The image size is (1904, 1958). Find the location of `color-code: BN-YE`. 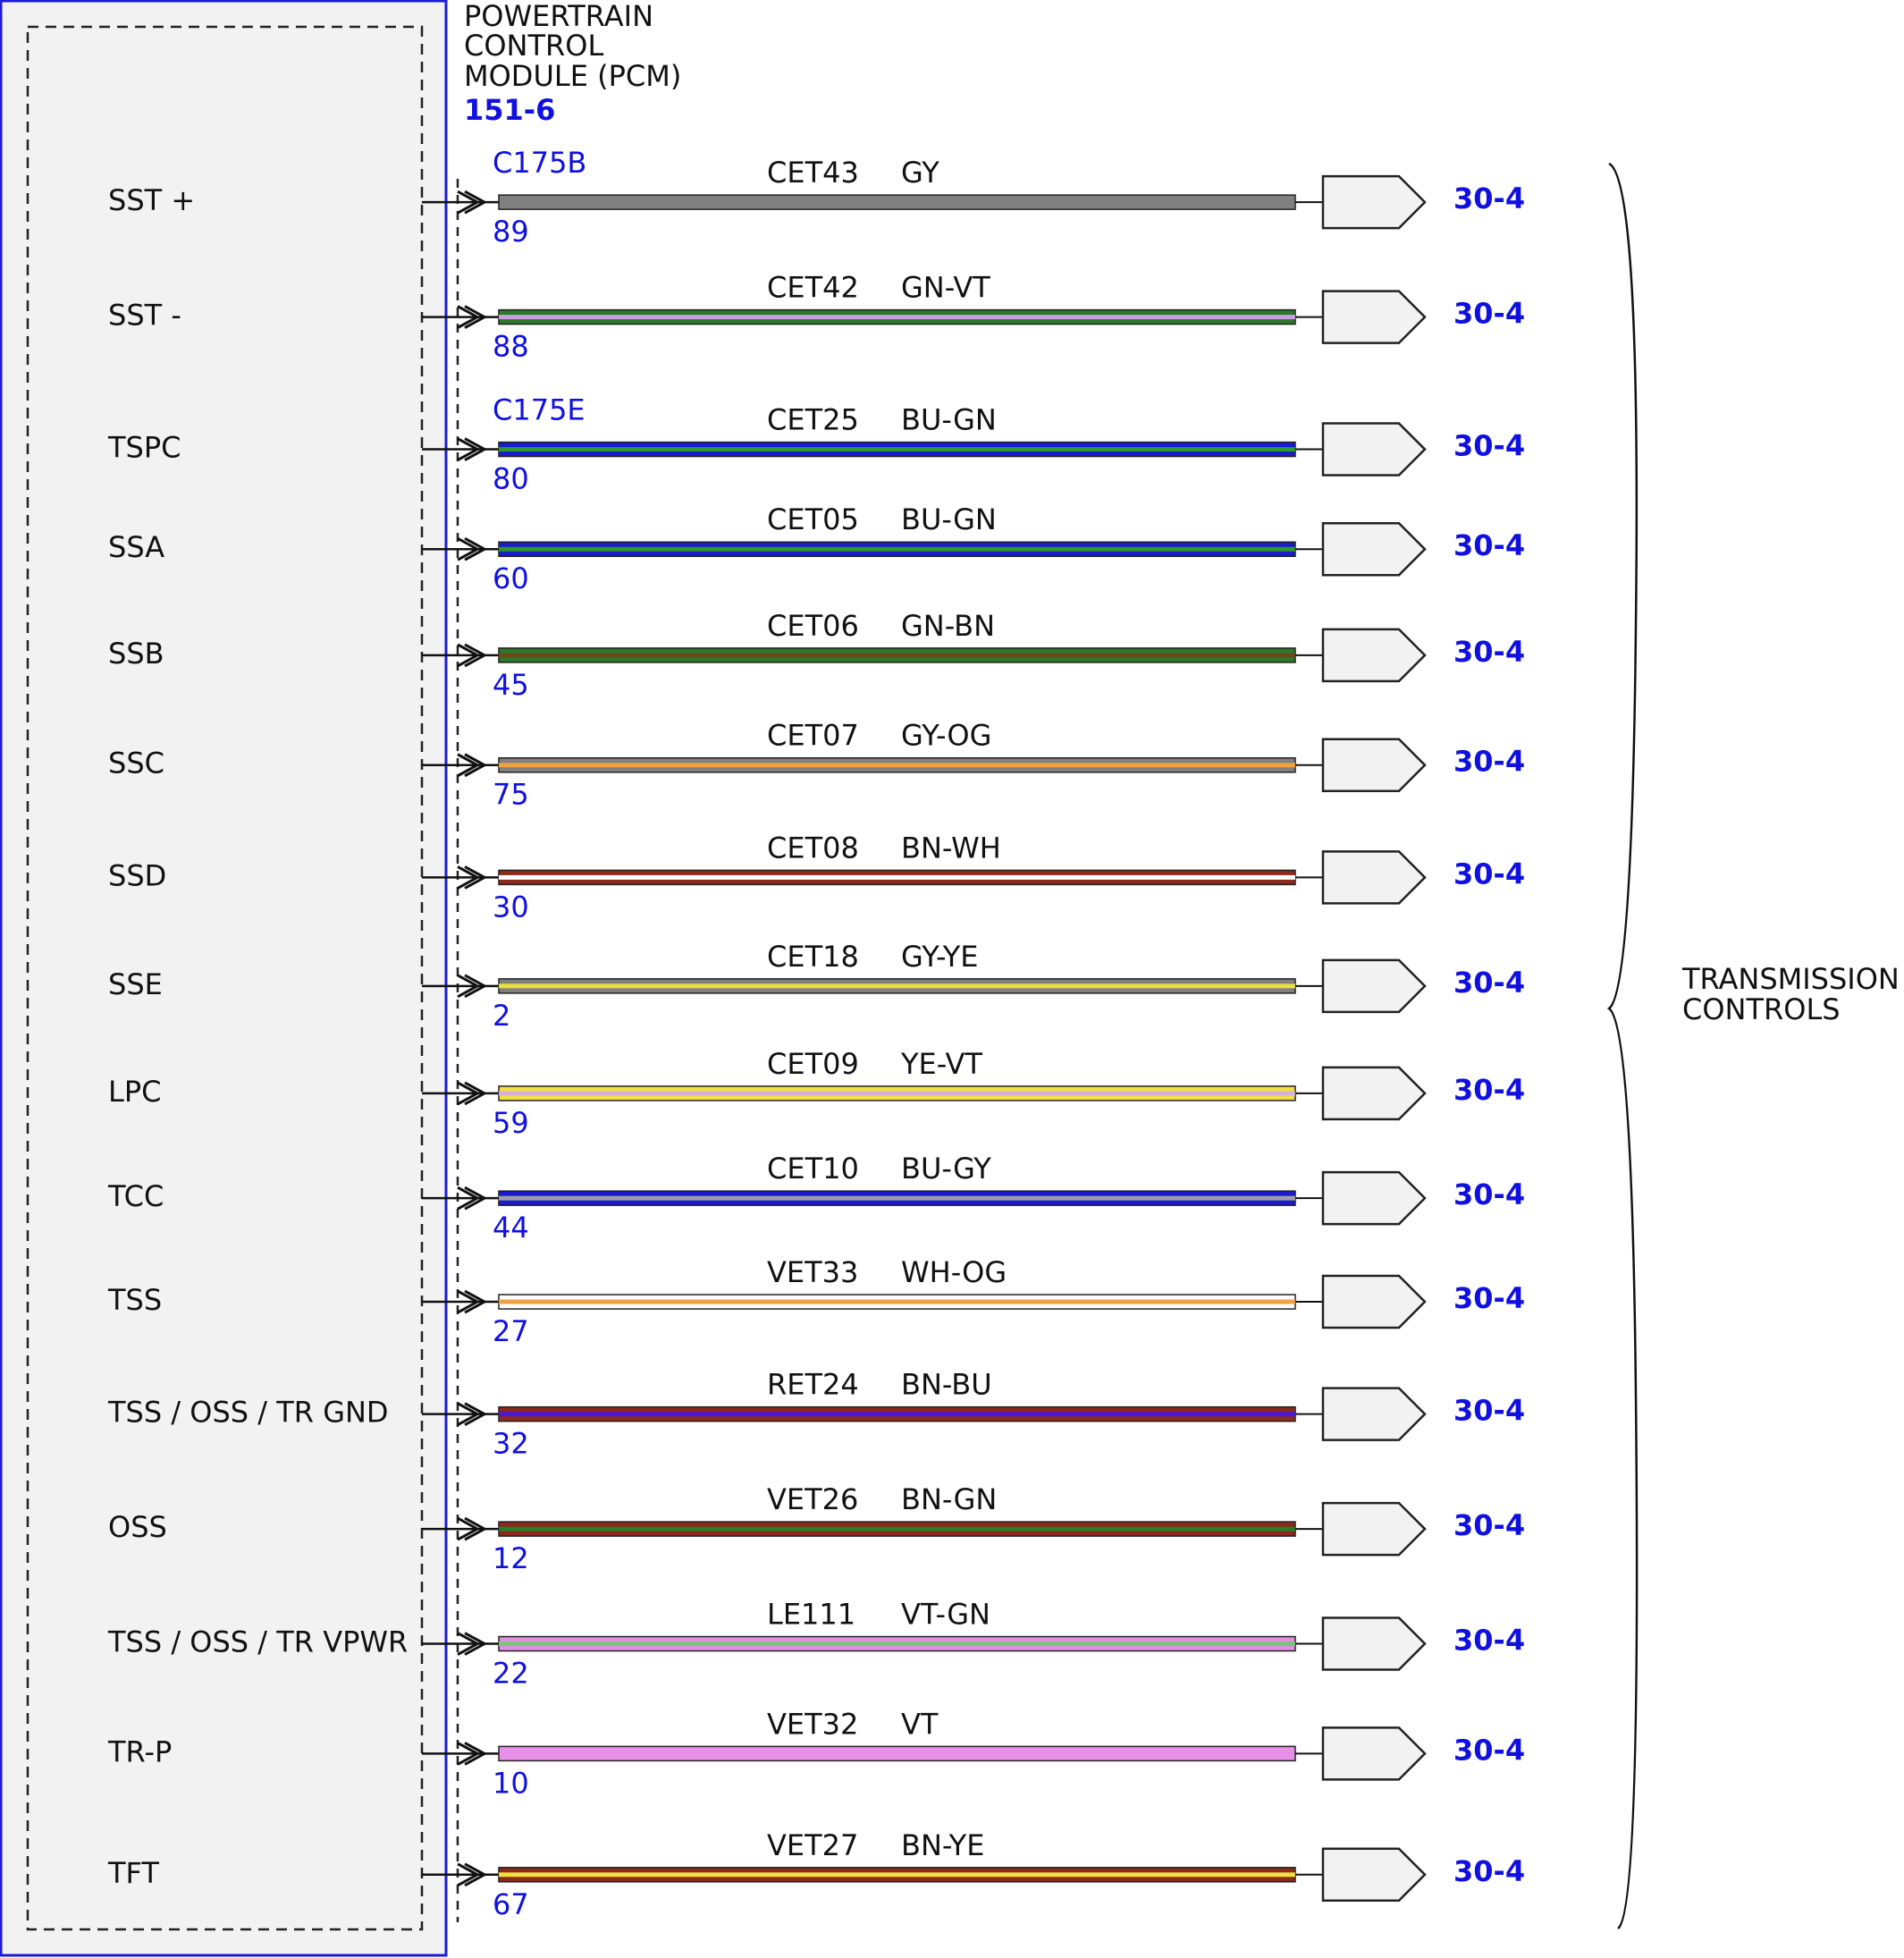

color-code: BN-YE is located at coordinates (942, 1845).